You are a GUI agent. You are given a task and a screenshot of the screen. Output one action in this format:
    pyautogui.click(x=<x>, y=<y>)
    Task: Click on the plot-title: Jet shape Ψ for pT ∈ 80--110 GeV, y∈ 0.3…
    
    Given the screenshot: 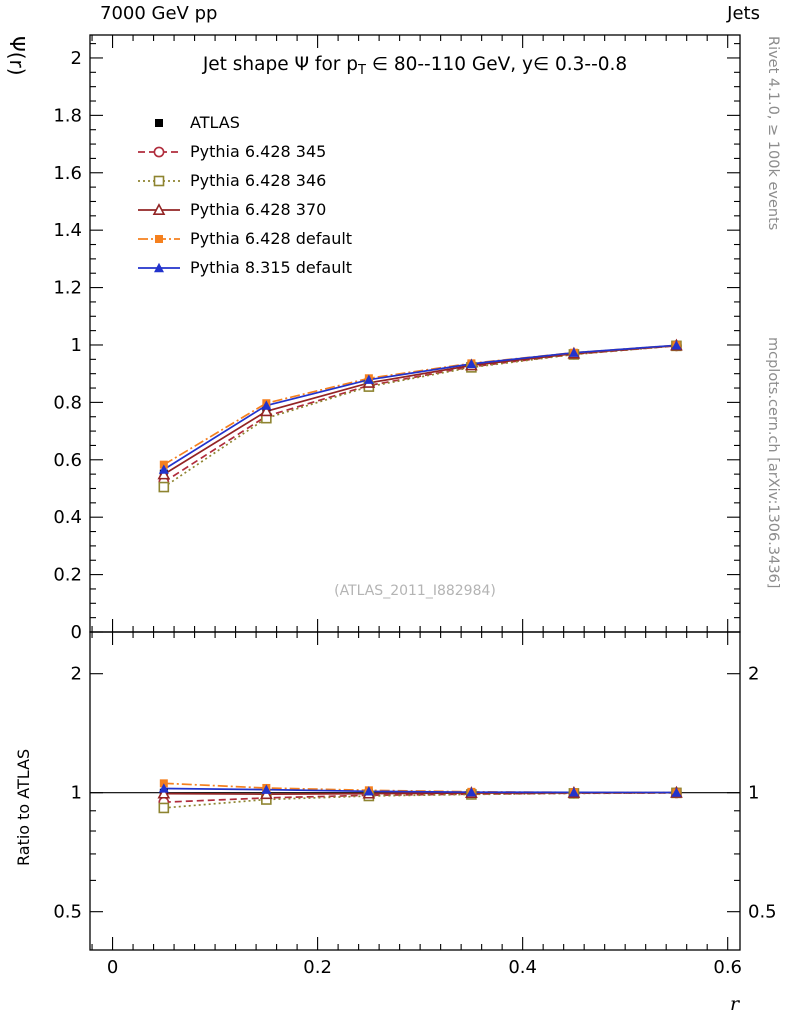 What is the action you would take?
    pyautogui.click(x=415, y=66)
    